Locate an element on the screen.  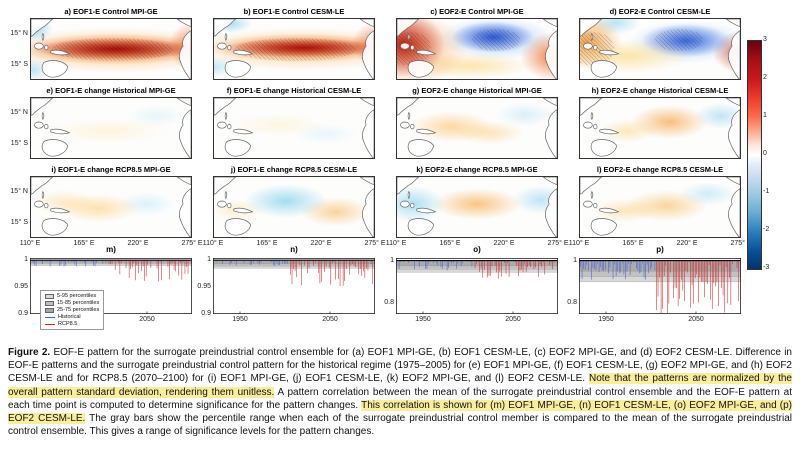
caption-figure-number: Figure 2. is located at coordinates (29, 352).